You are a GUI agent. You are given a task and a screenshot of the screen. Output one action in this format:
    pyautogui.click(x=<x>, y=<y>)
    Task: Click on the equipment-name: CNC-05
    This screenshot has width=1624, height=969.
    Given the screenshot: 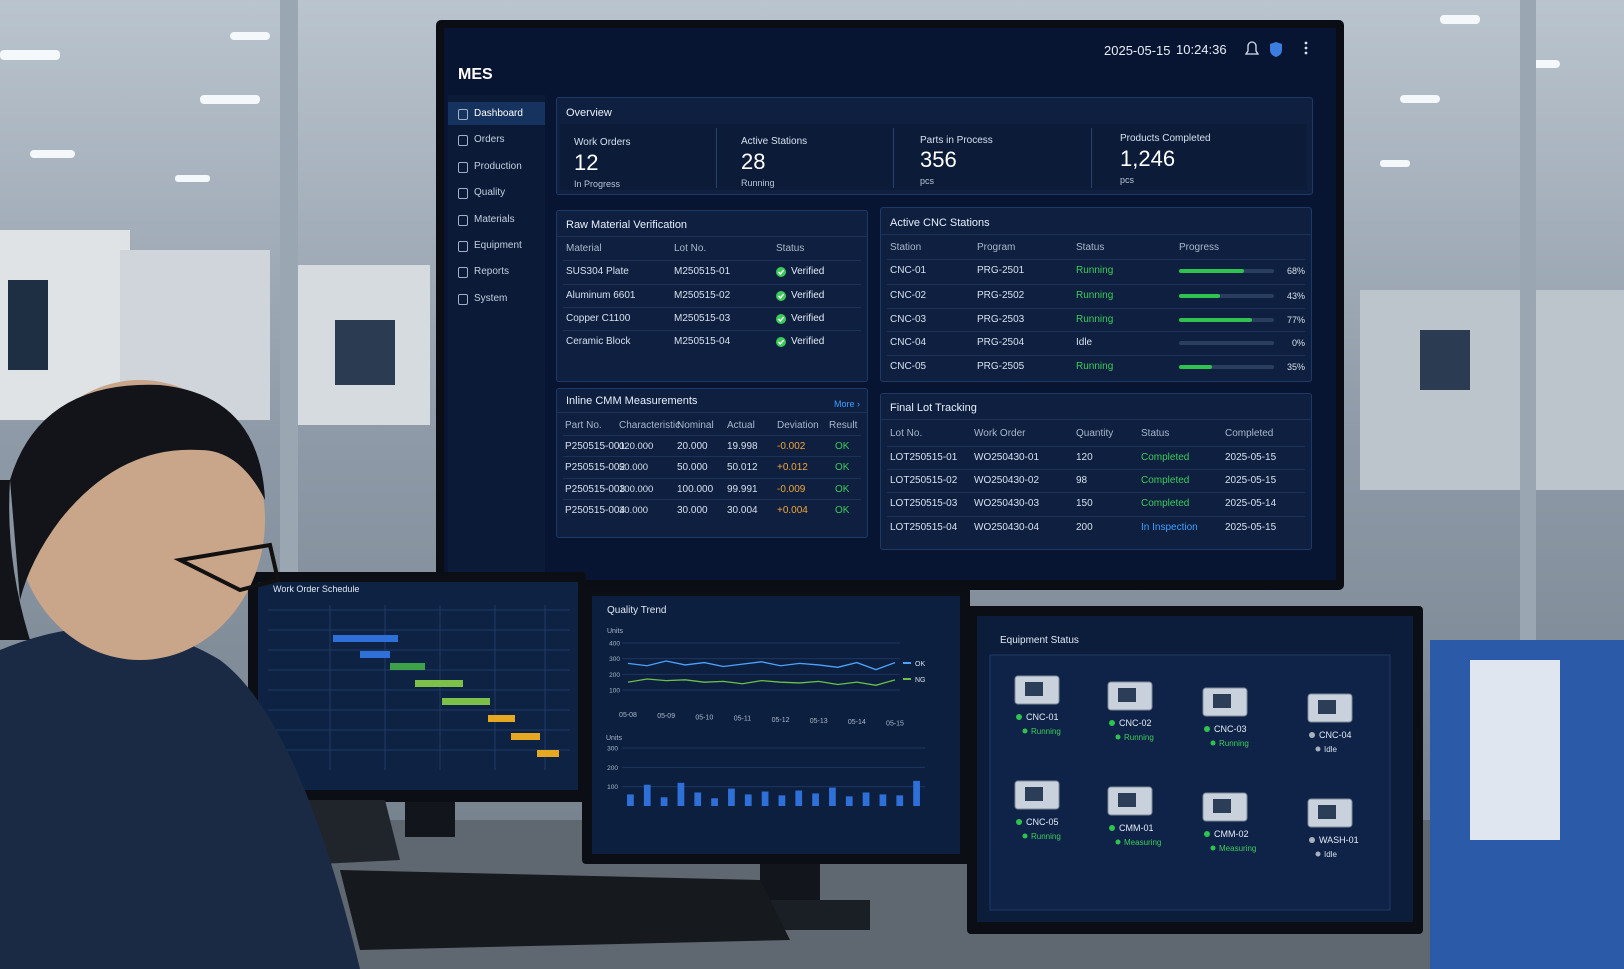 What is the action you would take?
    pyautogui.click(x=1042, y=822)
    